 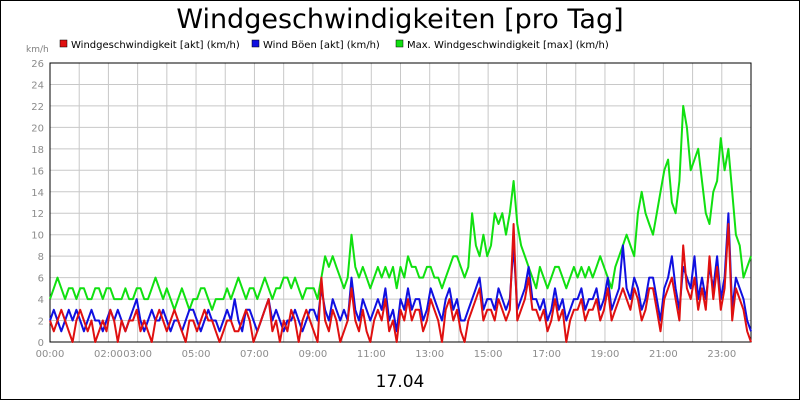 I want to click on x-tick-label: 13:00, so click(x=429, y=354).